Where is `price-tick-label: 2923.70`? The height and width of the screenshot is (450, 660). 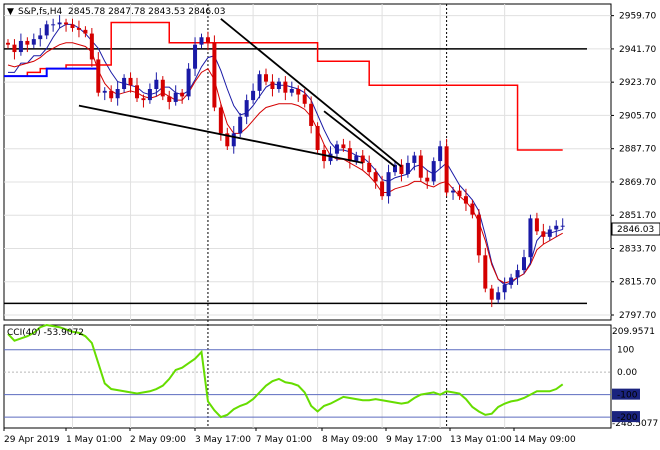
price-tick-label: 2923.70 is located at coordinates (637, 83).